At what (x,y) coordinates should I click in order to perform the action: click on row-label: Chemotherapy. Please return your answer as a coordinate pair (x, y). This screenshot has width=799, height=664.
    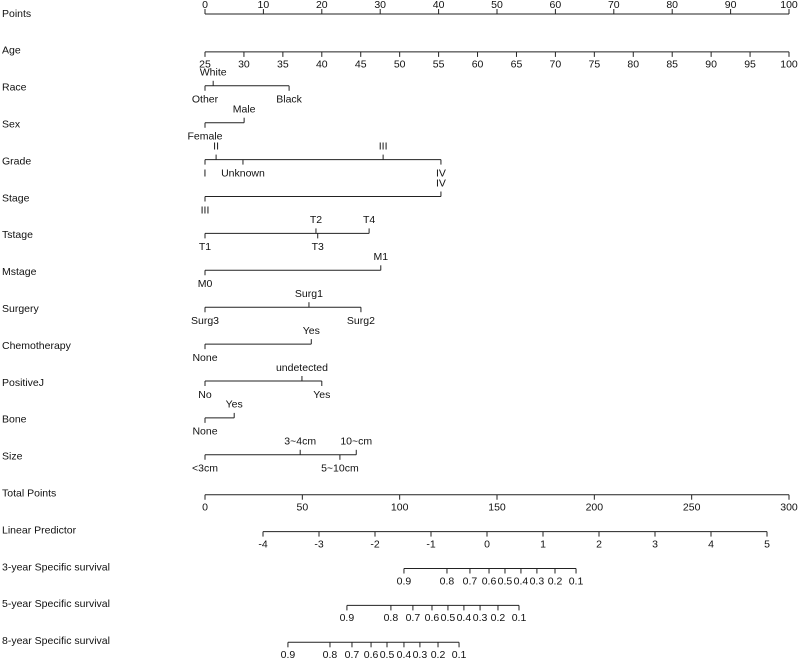
    Looking at the image, I should click on (37, 346).